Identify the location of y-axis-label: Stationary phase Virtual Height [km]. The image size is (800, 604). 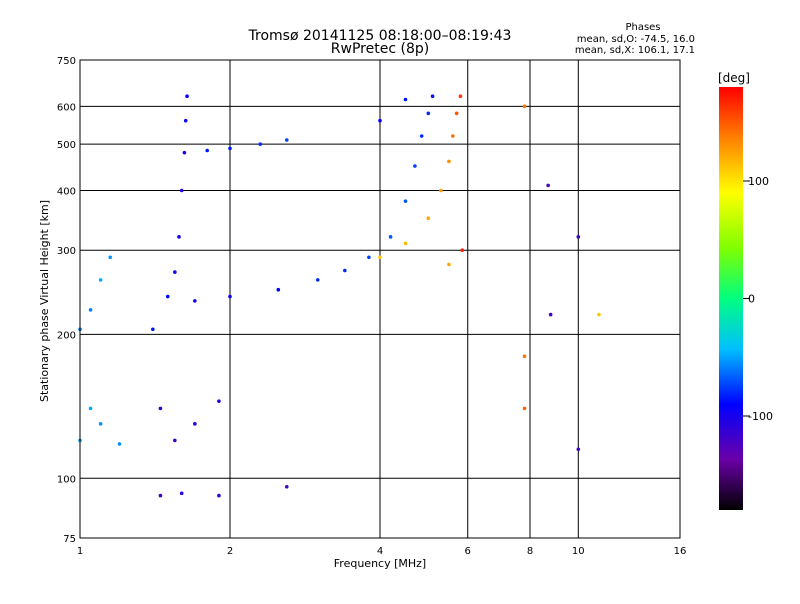
(44, 301).